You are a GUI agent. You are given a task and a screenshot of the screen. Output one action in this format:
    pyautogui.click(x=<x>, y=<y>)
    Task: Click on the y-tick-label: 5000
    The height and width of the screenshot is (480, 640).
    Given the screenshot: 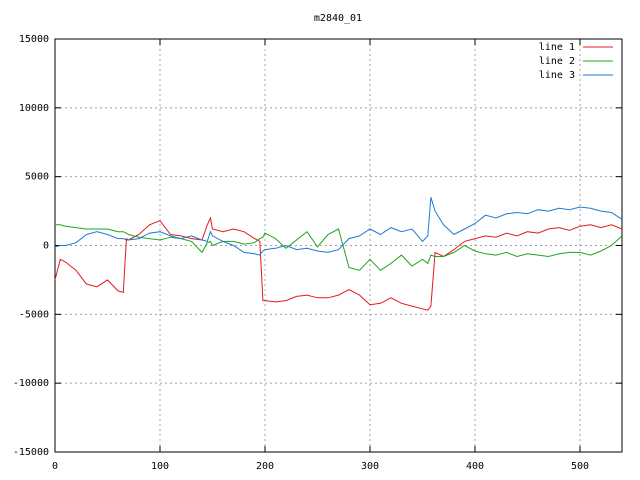 What is the action you would take?
    pyautogui.click(x=37, y=177)
    